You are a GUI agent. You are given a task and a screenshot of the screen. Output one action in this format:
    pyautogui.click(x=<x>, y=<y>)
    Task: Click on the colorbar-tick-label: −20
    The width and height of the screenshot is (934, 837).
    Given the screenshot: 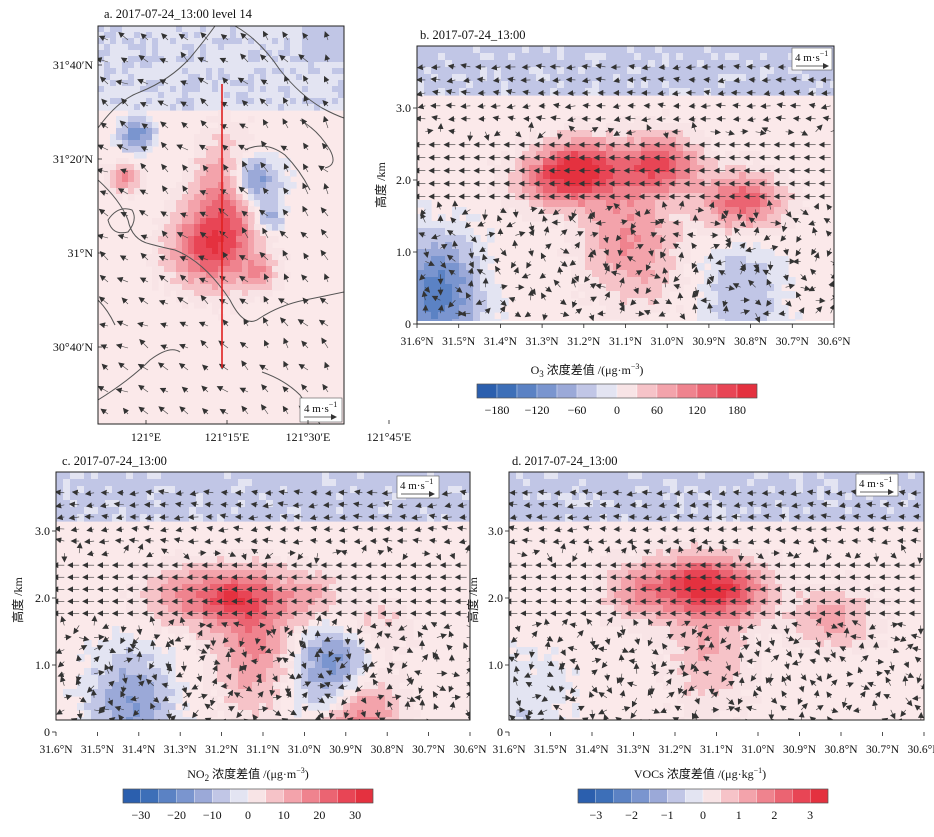 What is the action you would take?
    pyautogui.click(x=176, y=815)
    